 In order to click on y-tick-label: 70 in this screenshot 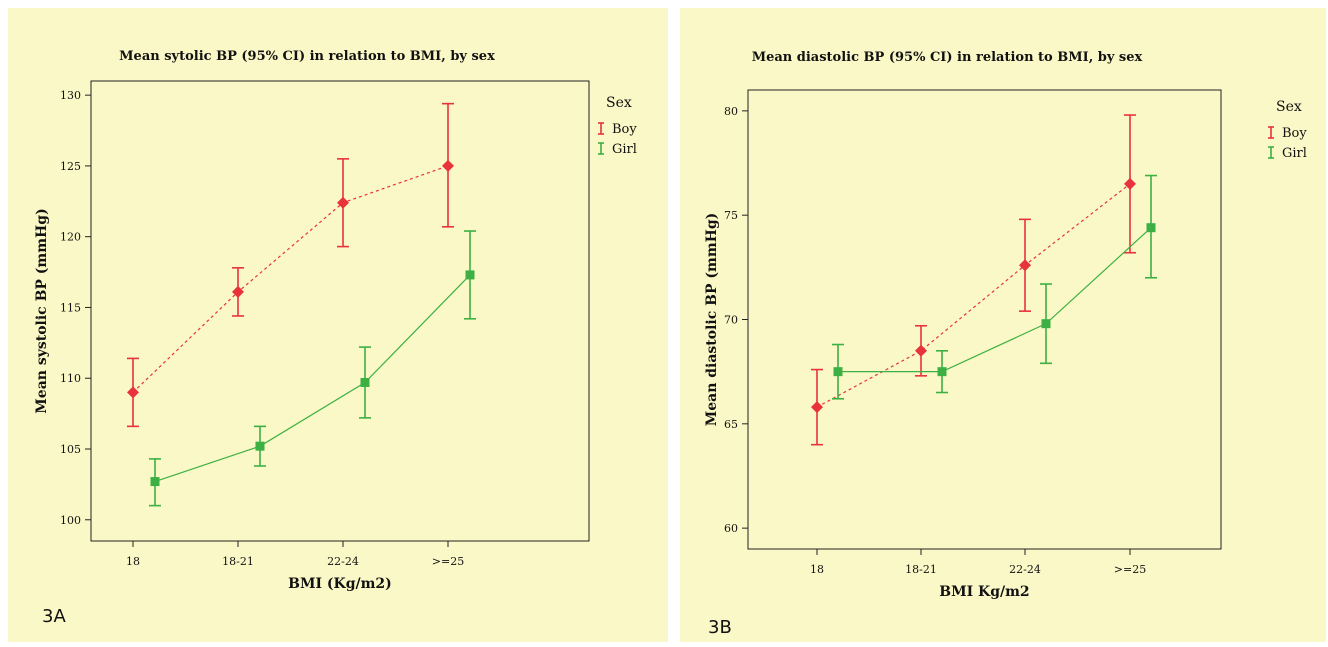, I will do `click(731, 320)`.